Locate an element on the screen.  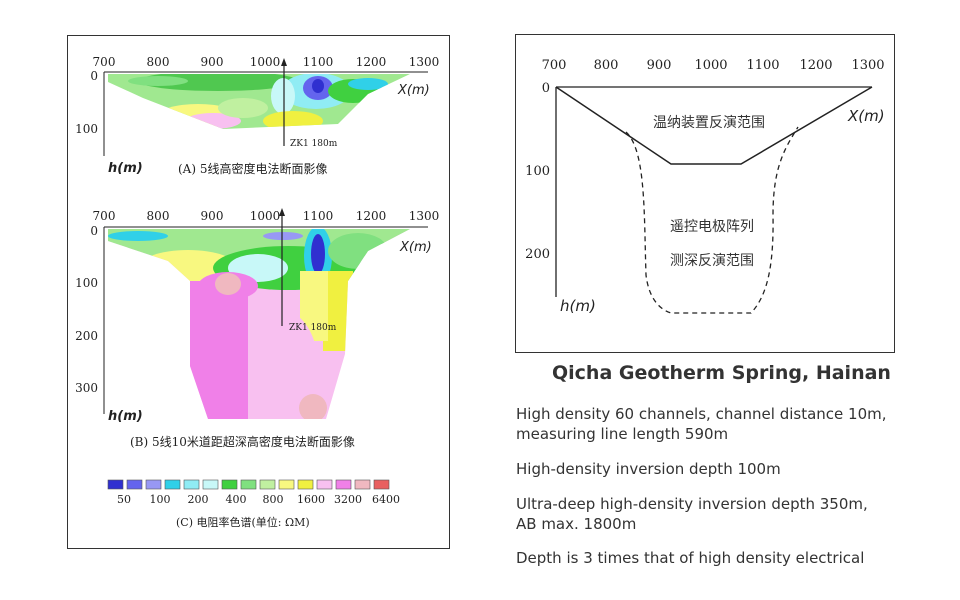
section-b-x-tick: 800 is located at coordinates (158, 216).